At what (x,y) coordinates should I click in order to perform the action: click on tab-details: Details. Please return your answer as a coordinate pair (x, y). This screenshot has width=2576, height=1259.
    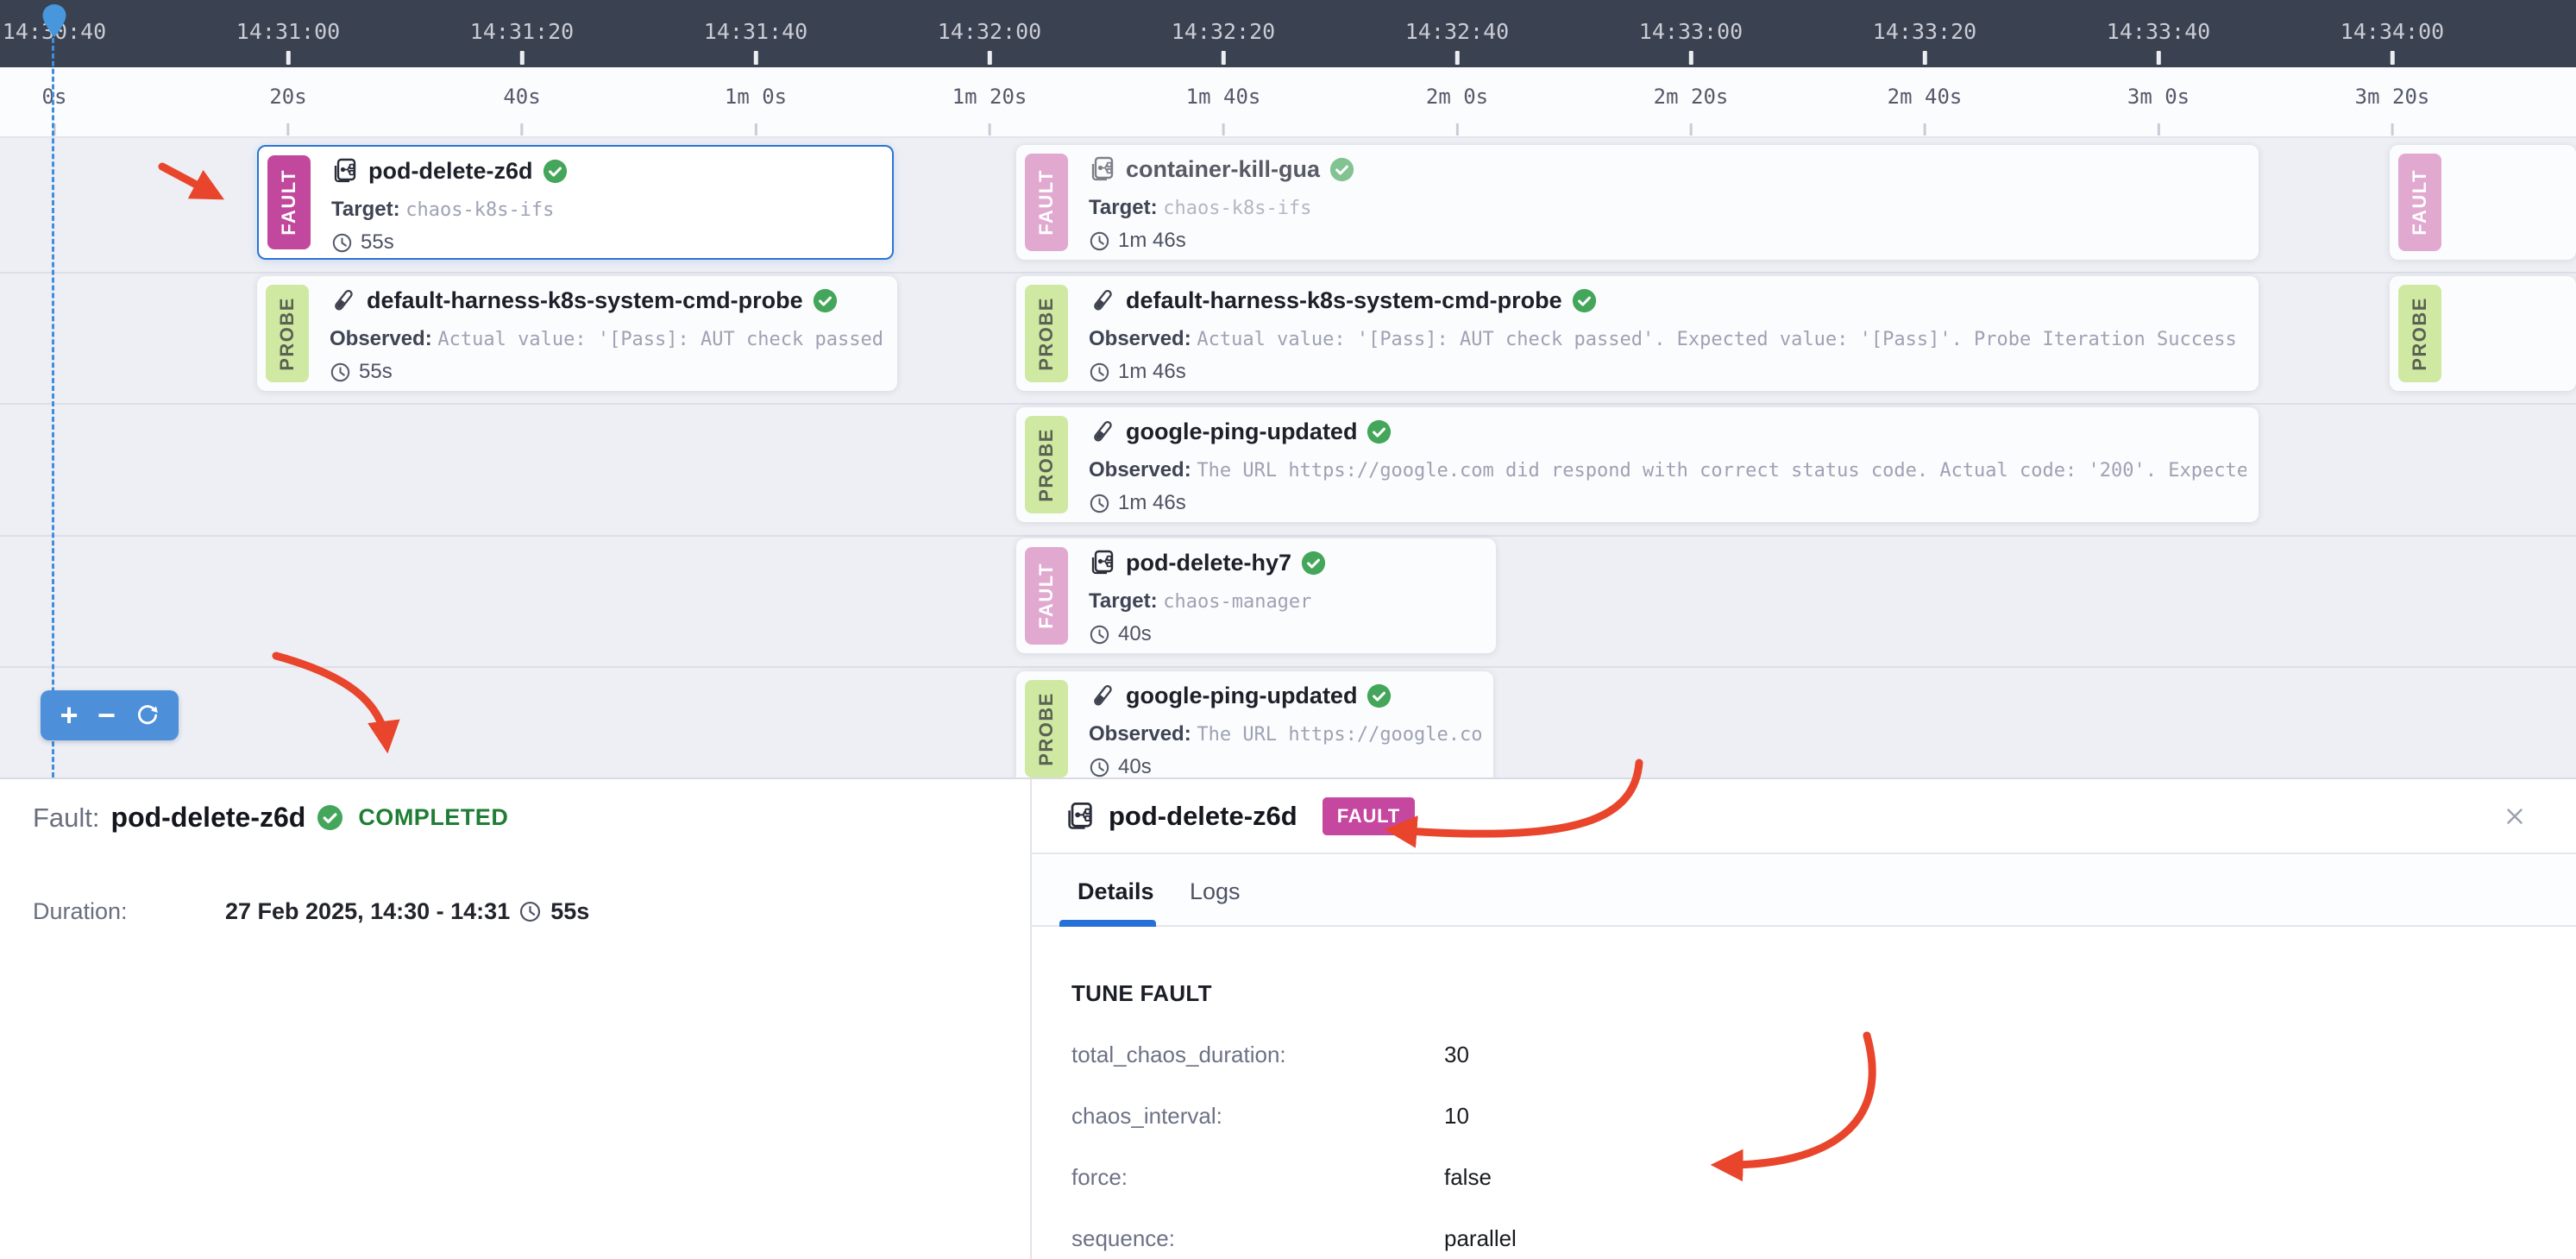
    Looking at the image, I should click on (1116, 891).